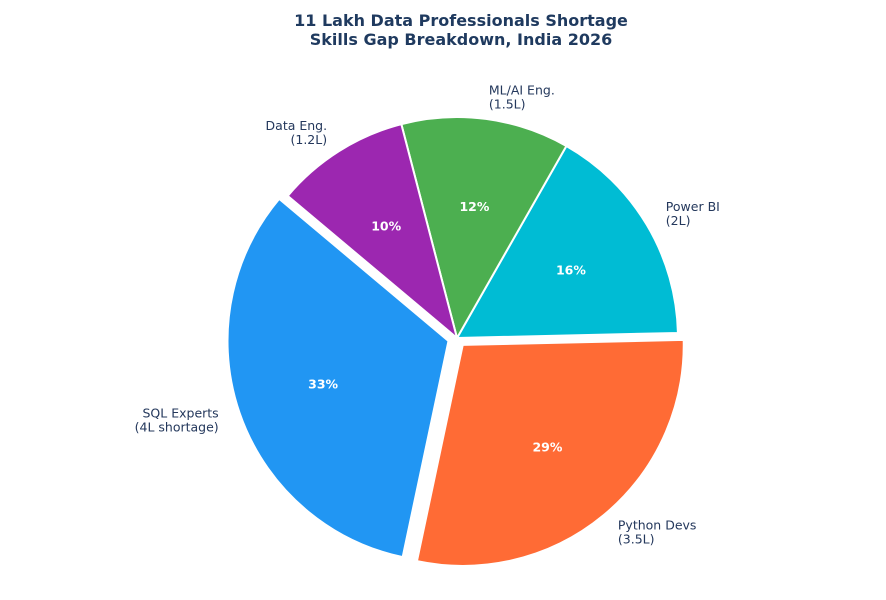 Image resolution: width=886 pixels, height=600 pixels. I want to click on chart-title-line-2: Skills Gap Breakdown, India 2026, so click(461, 39).